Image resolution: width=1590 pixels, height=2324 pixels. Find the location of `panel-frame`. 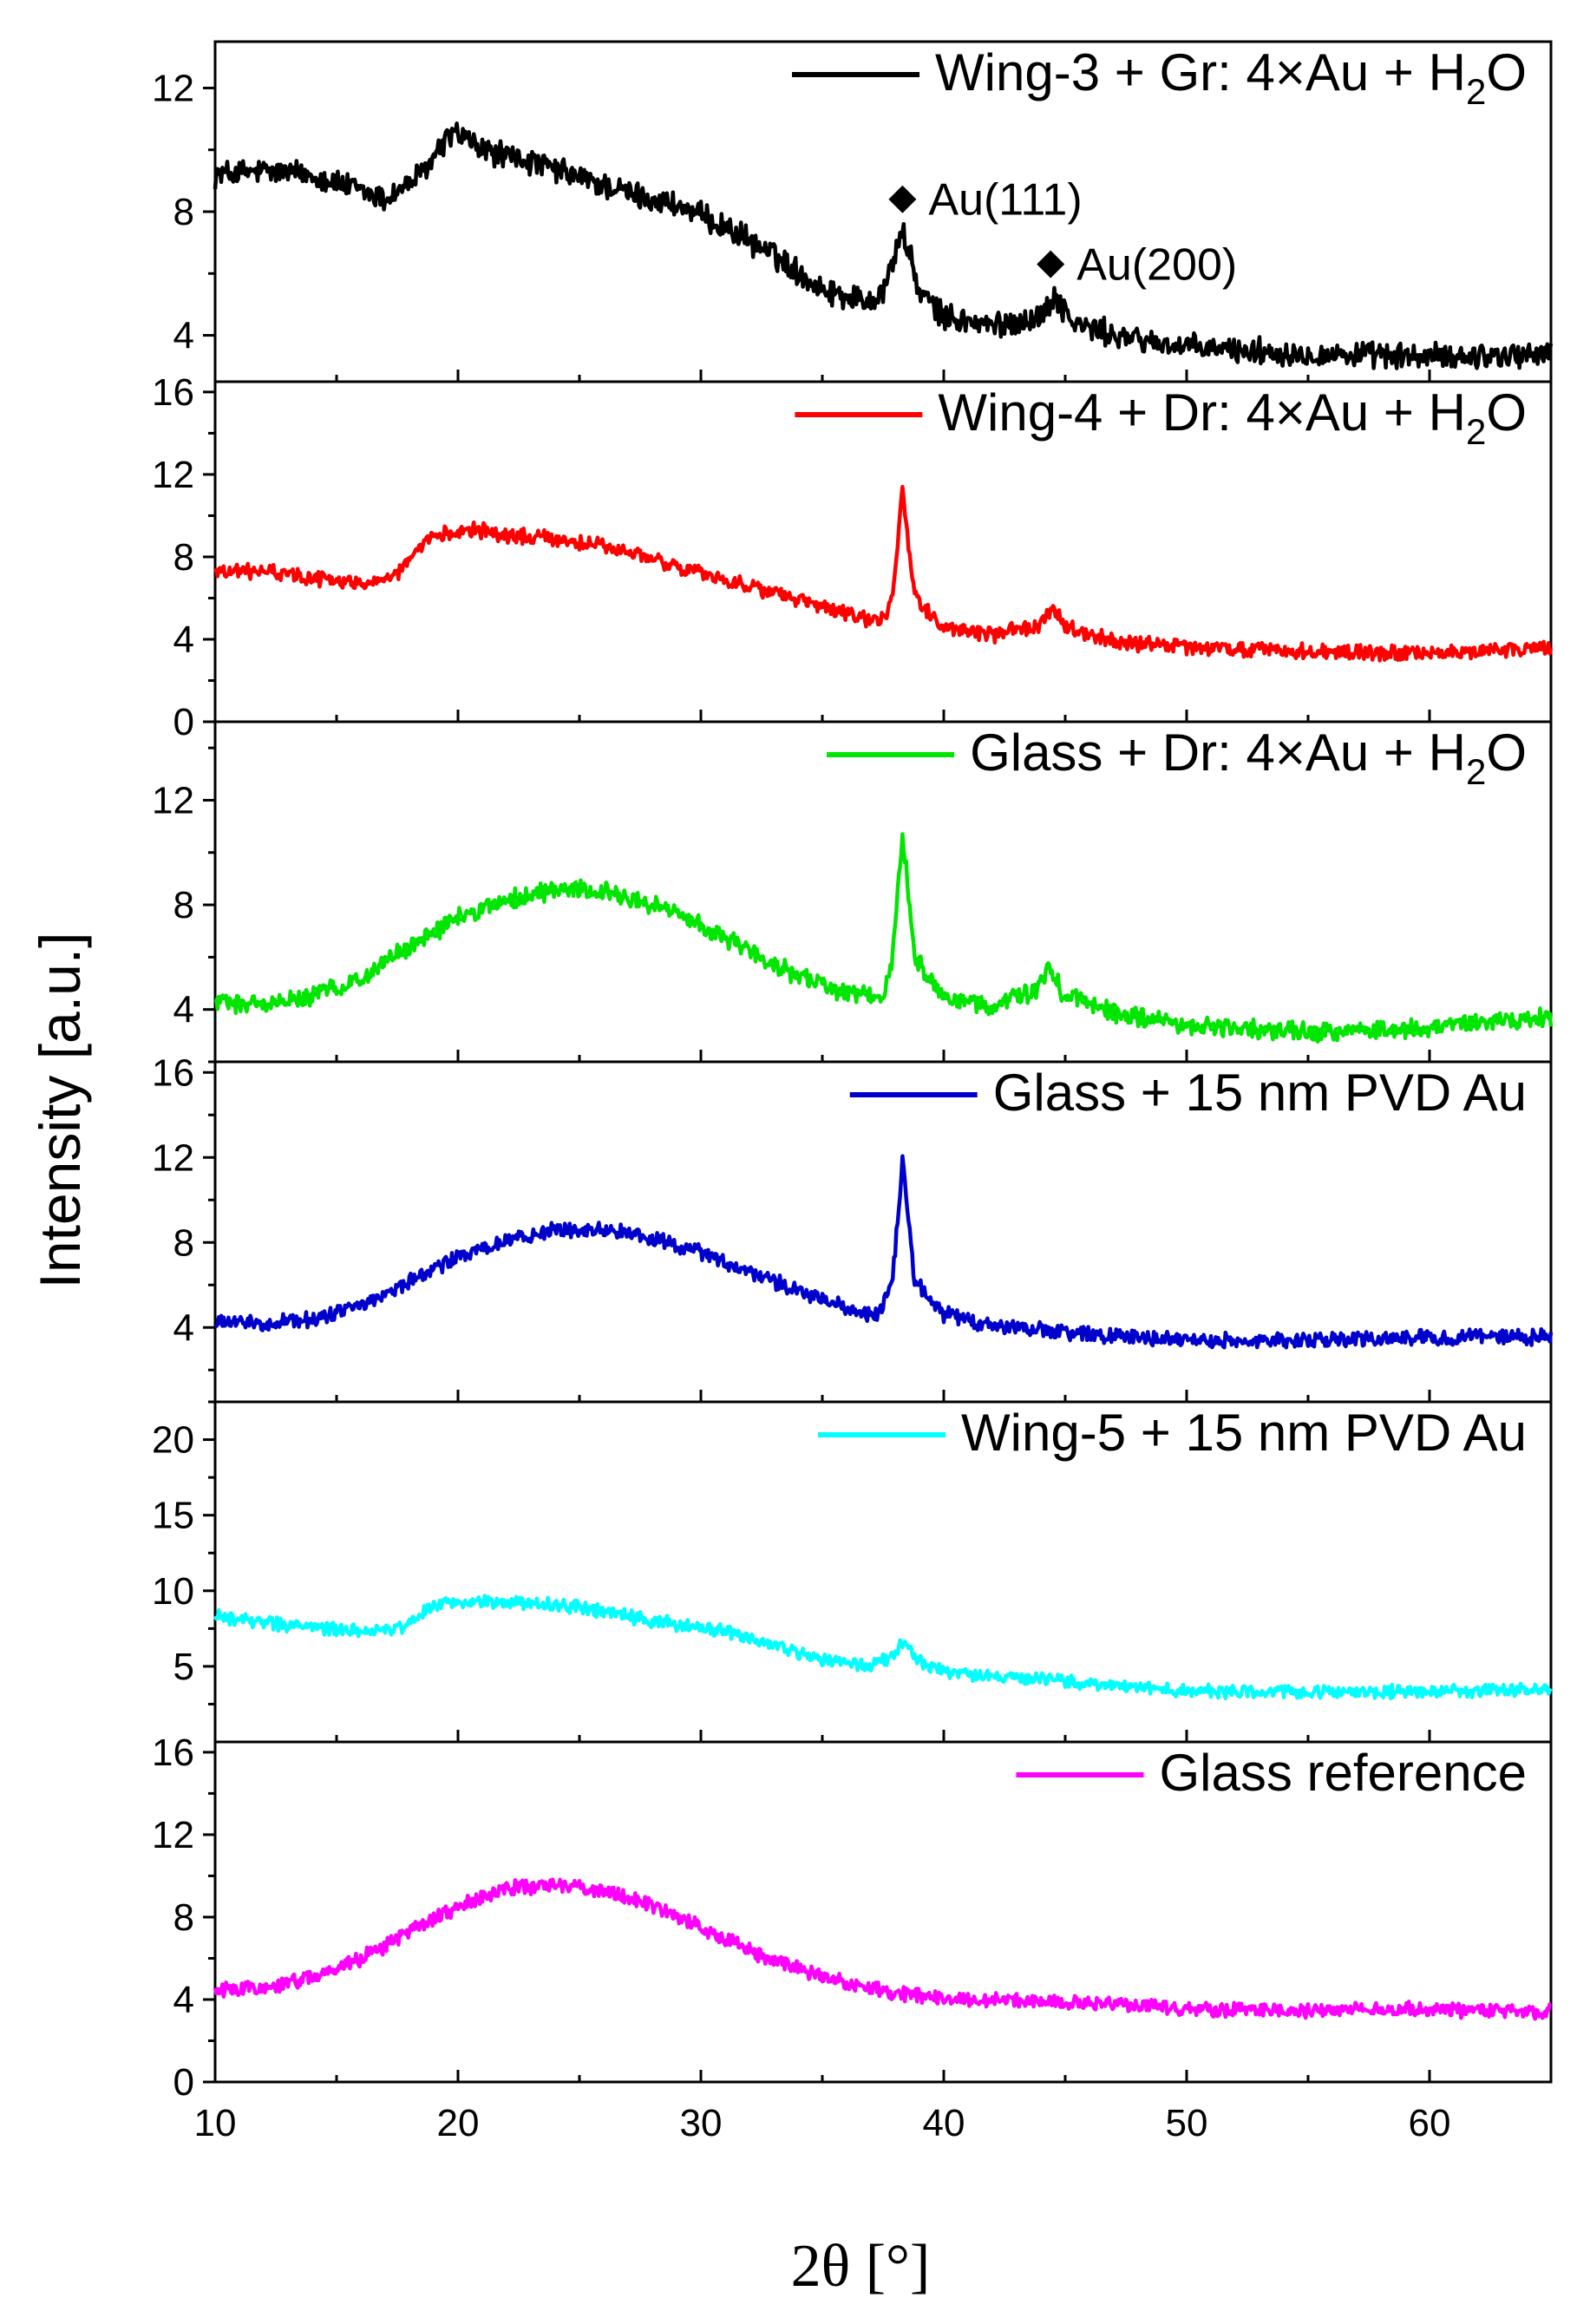

panel-frame is located at coordinates (883, 1912).